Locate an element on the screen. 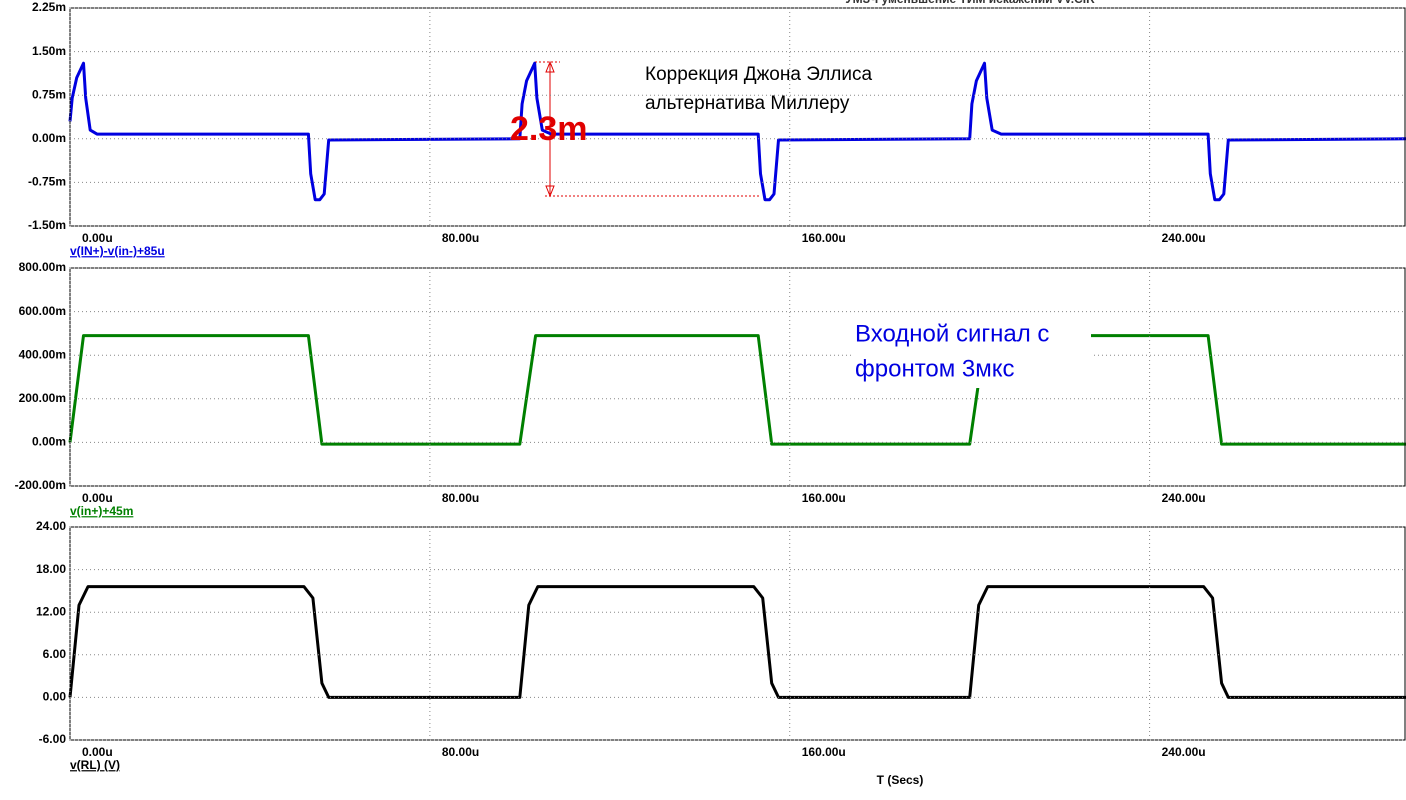 The width and height of the screenshot is (1406, 800). annotation: Коррекция Джона Эллиса is located at coordinates (759, 74).